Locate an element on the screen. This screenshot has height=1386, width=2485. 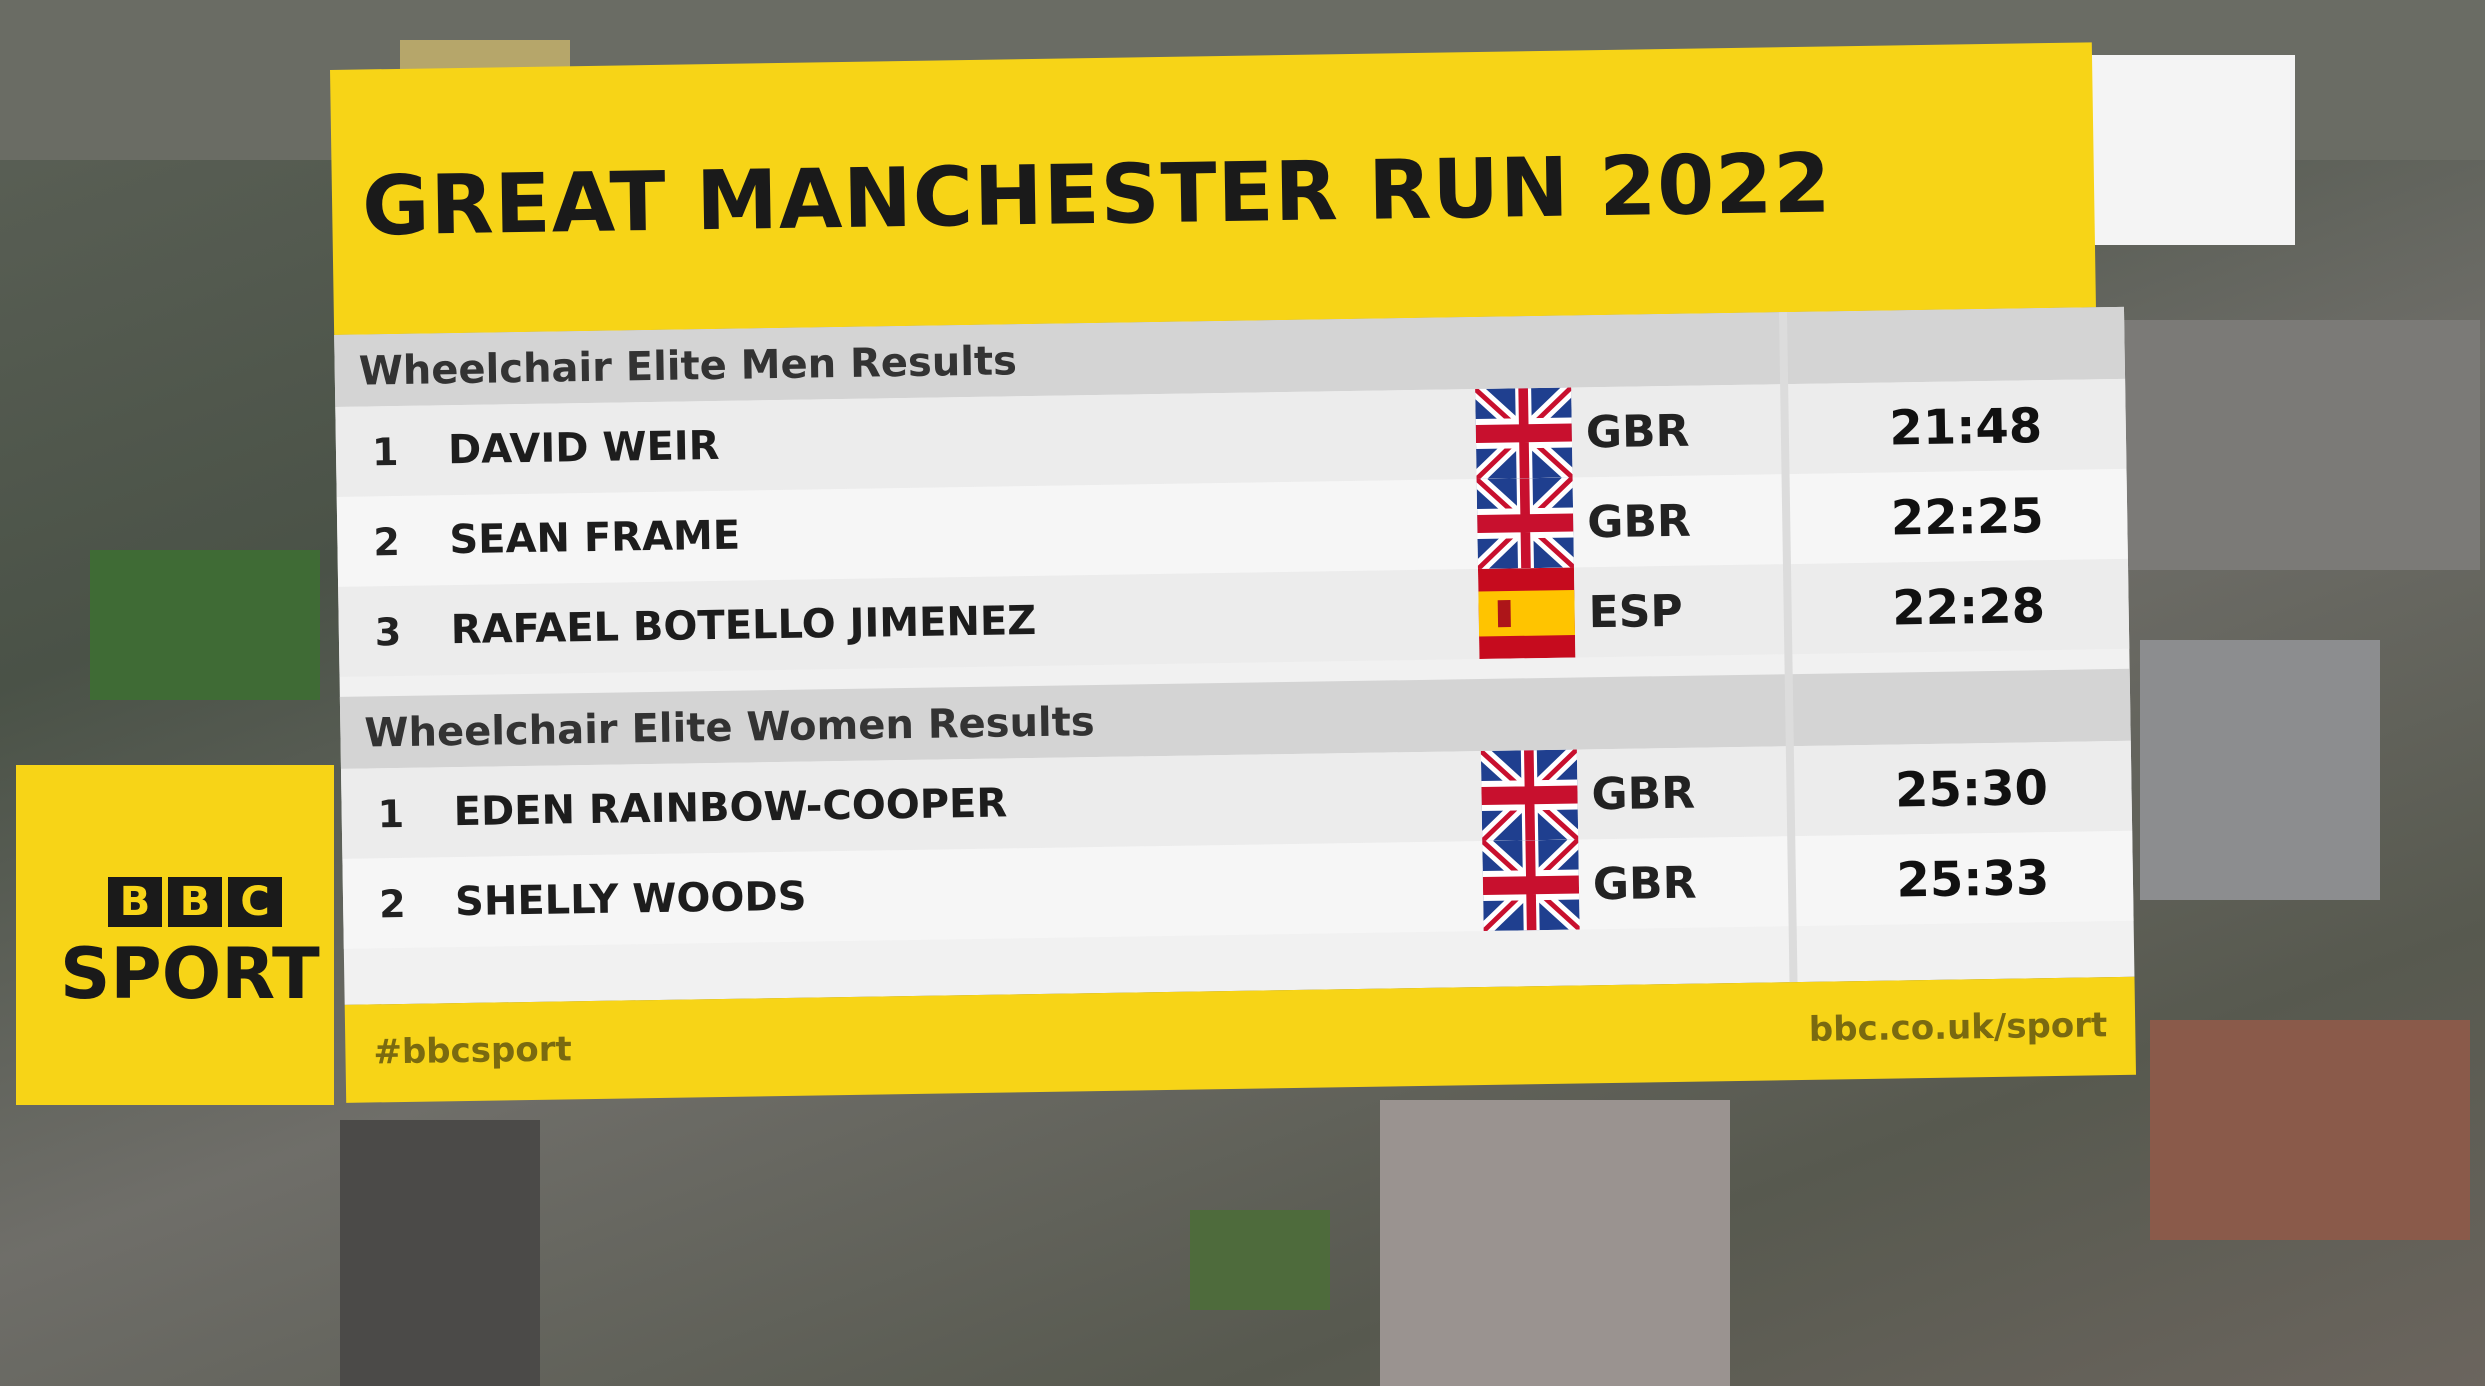
logo-letter: C is located at coordinates (255, 902).